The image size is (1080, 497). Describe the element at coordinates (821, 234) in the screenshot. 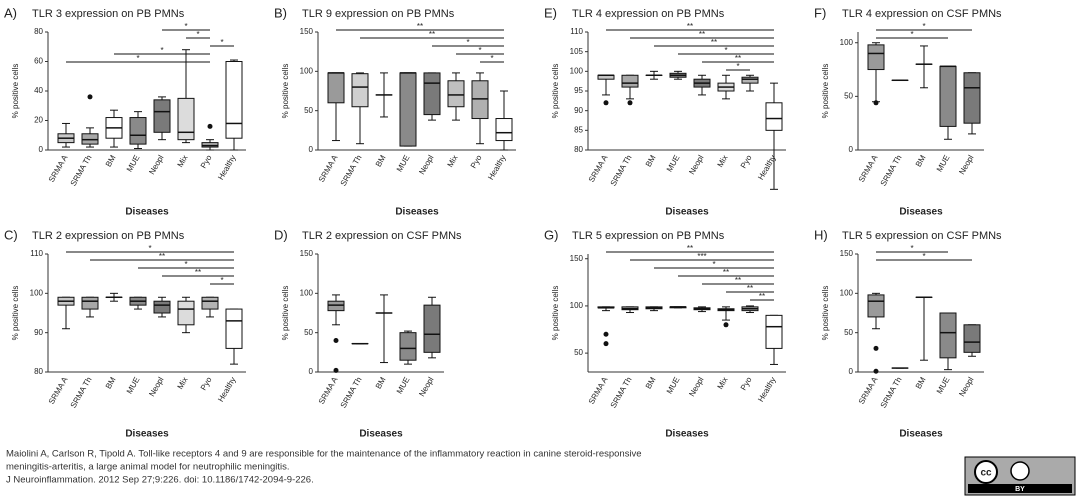

I see `panel-label: H)` at that location.